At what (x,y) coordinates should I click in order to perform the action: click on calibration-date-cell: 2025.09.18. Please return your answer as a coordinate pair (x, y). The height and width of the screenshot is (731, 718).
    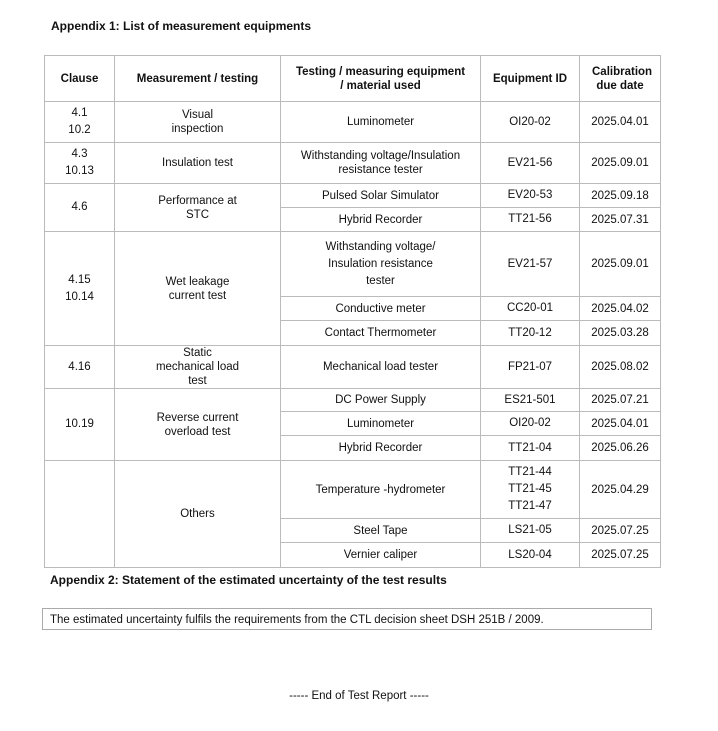
    Looking at the image, I should click on (620, 195).